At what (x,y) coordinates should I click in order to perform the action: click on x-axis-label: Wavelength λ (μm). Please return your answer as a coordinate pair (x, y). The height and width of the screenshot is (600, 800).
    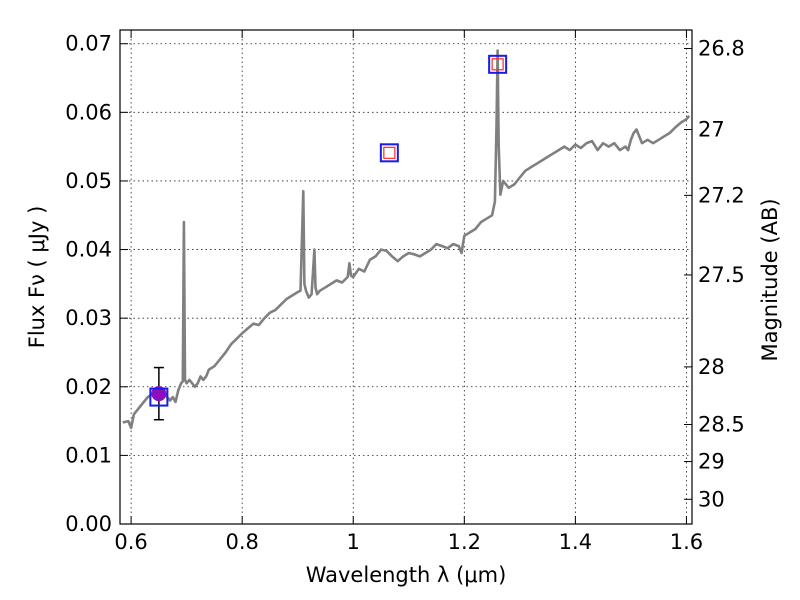
    Looking at the image, I should click on (406, 575).